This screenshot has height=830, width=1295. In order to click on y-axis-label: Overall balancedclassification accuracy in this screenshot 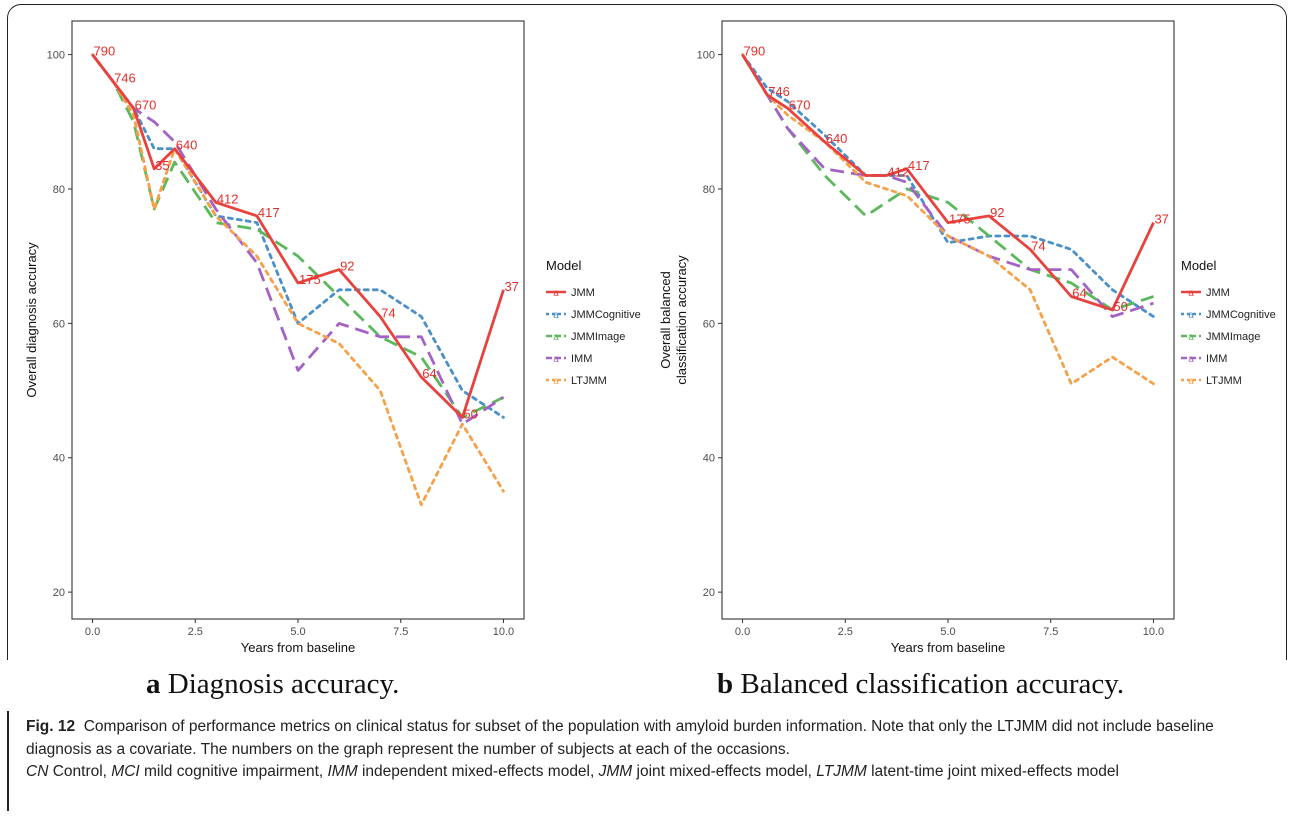, I will do `click(673, 320)`.